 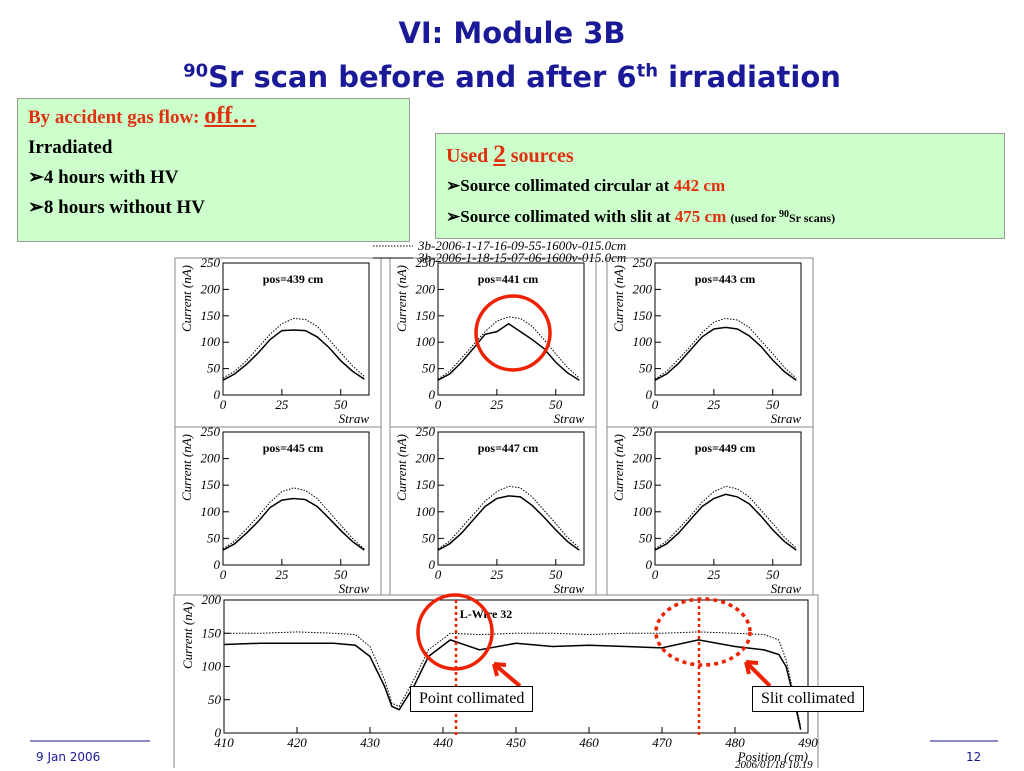 What do you see at coordinates (808, 742) in the screenshot?
I see `x-tick-label: 490` at bounding box center [808, 742].